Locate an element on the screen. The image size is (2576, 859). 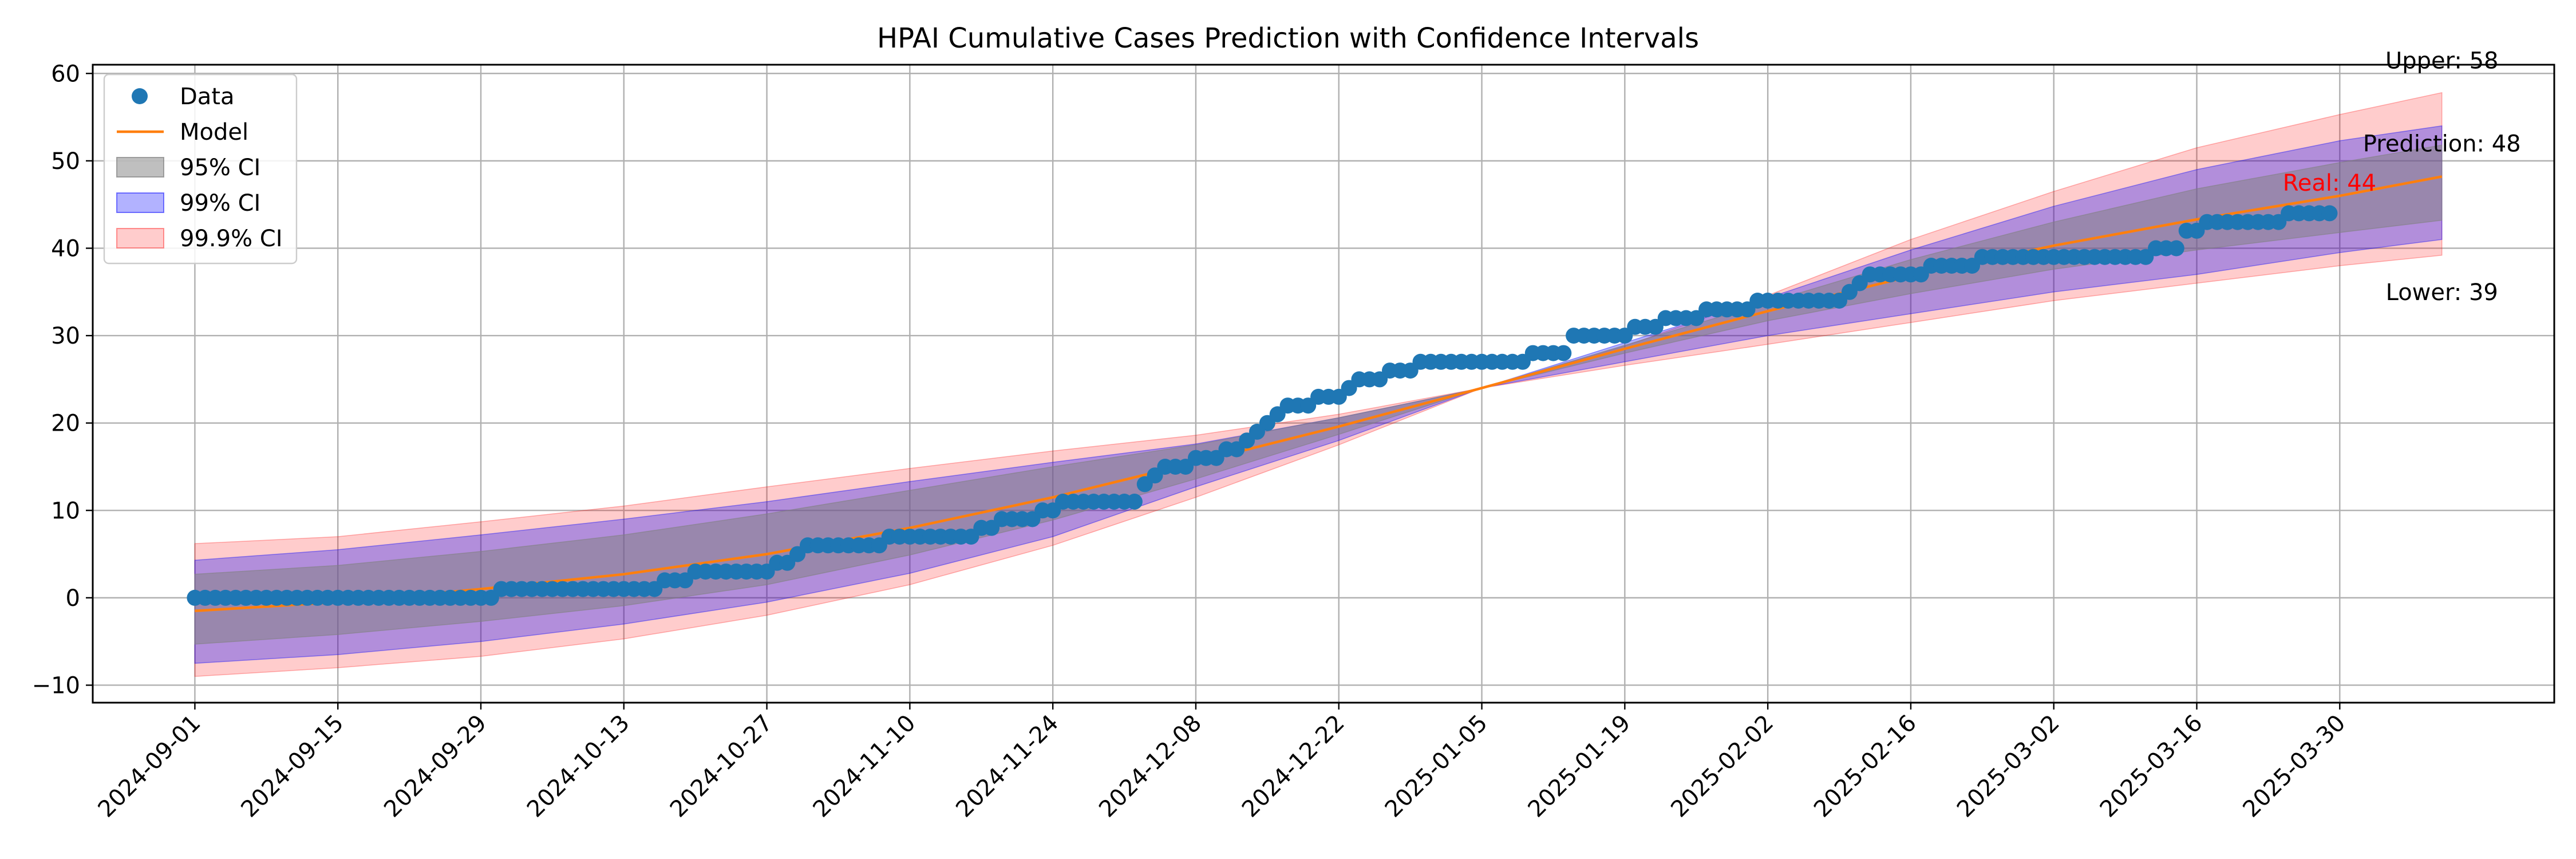
y-tick-label: 10 is located at coordinates (65, 511).